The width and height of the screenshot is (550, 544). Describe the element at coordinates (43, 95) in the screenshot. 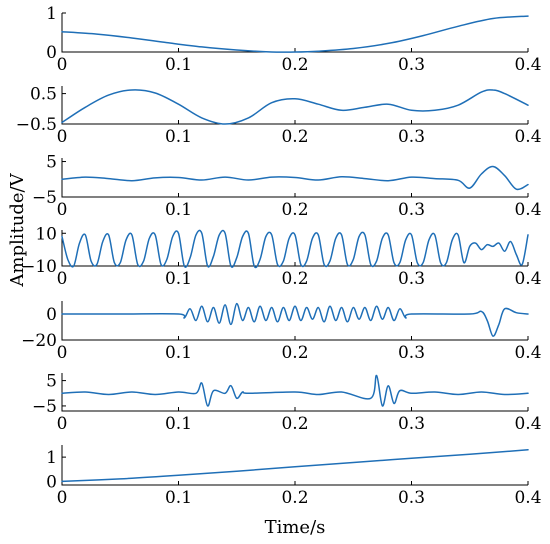

I see `y-tick-label: 0.5` at that location.